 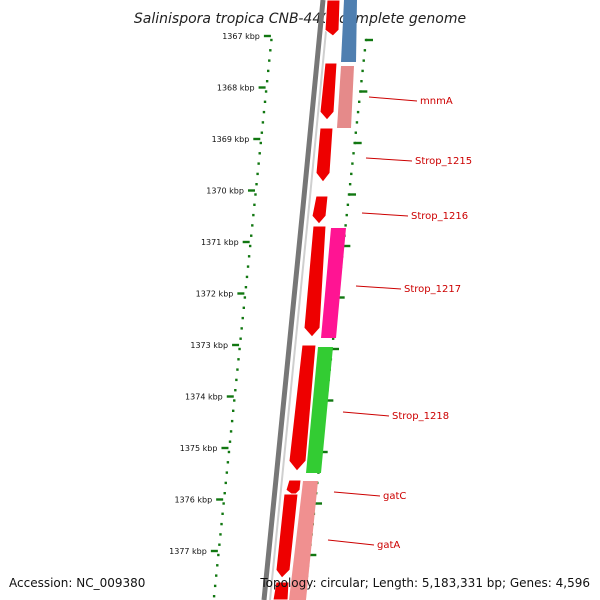 What do you see at coordinates (439, 216) in the screenshot?
I see `gene-label-Strop_1216: Strop_1216` at bounding box center [439, 216].